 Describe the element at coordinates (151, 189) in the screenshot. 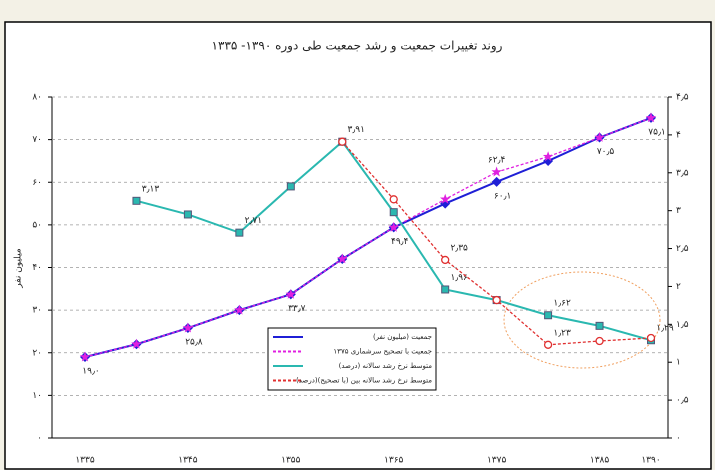

I see `data-label: ۳٫۱۳` at that location.